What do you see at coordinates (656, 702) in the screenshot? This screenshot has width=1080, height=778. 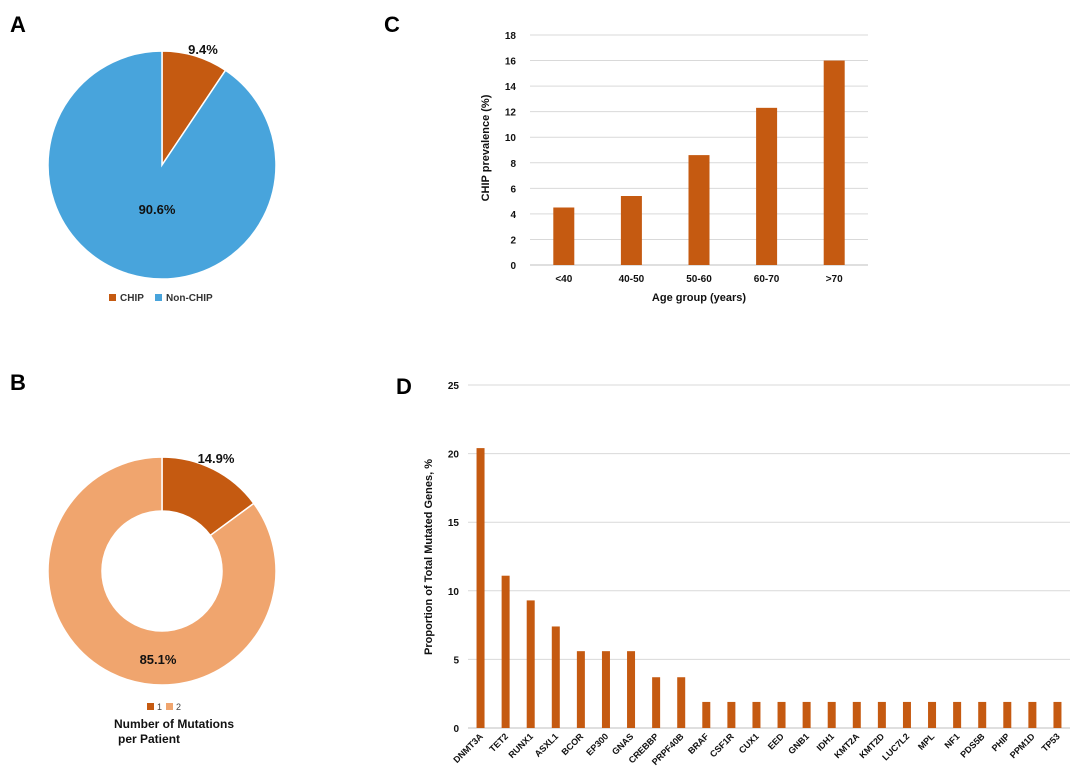 I see `bar-crebbp` at bounding box center [656, 702].